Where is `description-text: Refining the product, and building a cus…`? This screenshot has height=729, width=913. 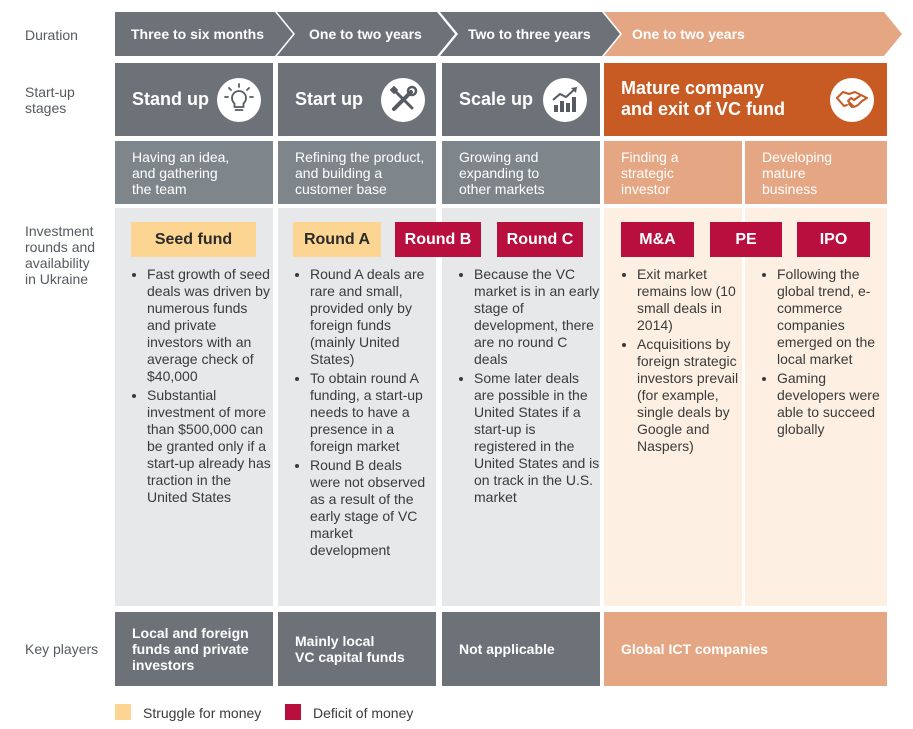
description-text: Refining the product, and building a cus… is located at coordinates (360, 173).